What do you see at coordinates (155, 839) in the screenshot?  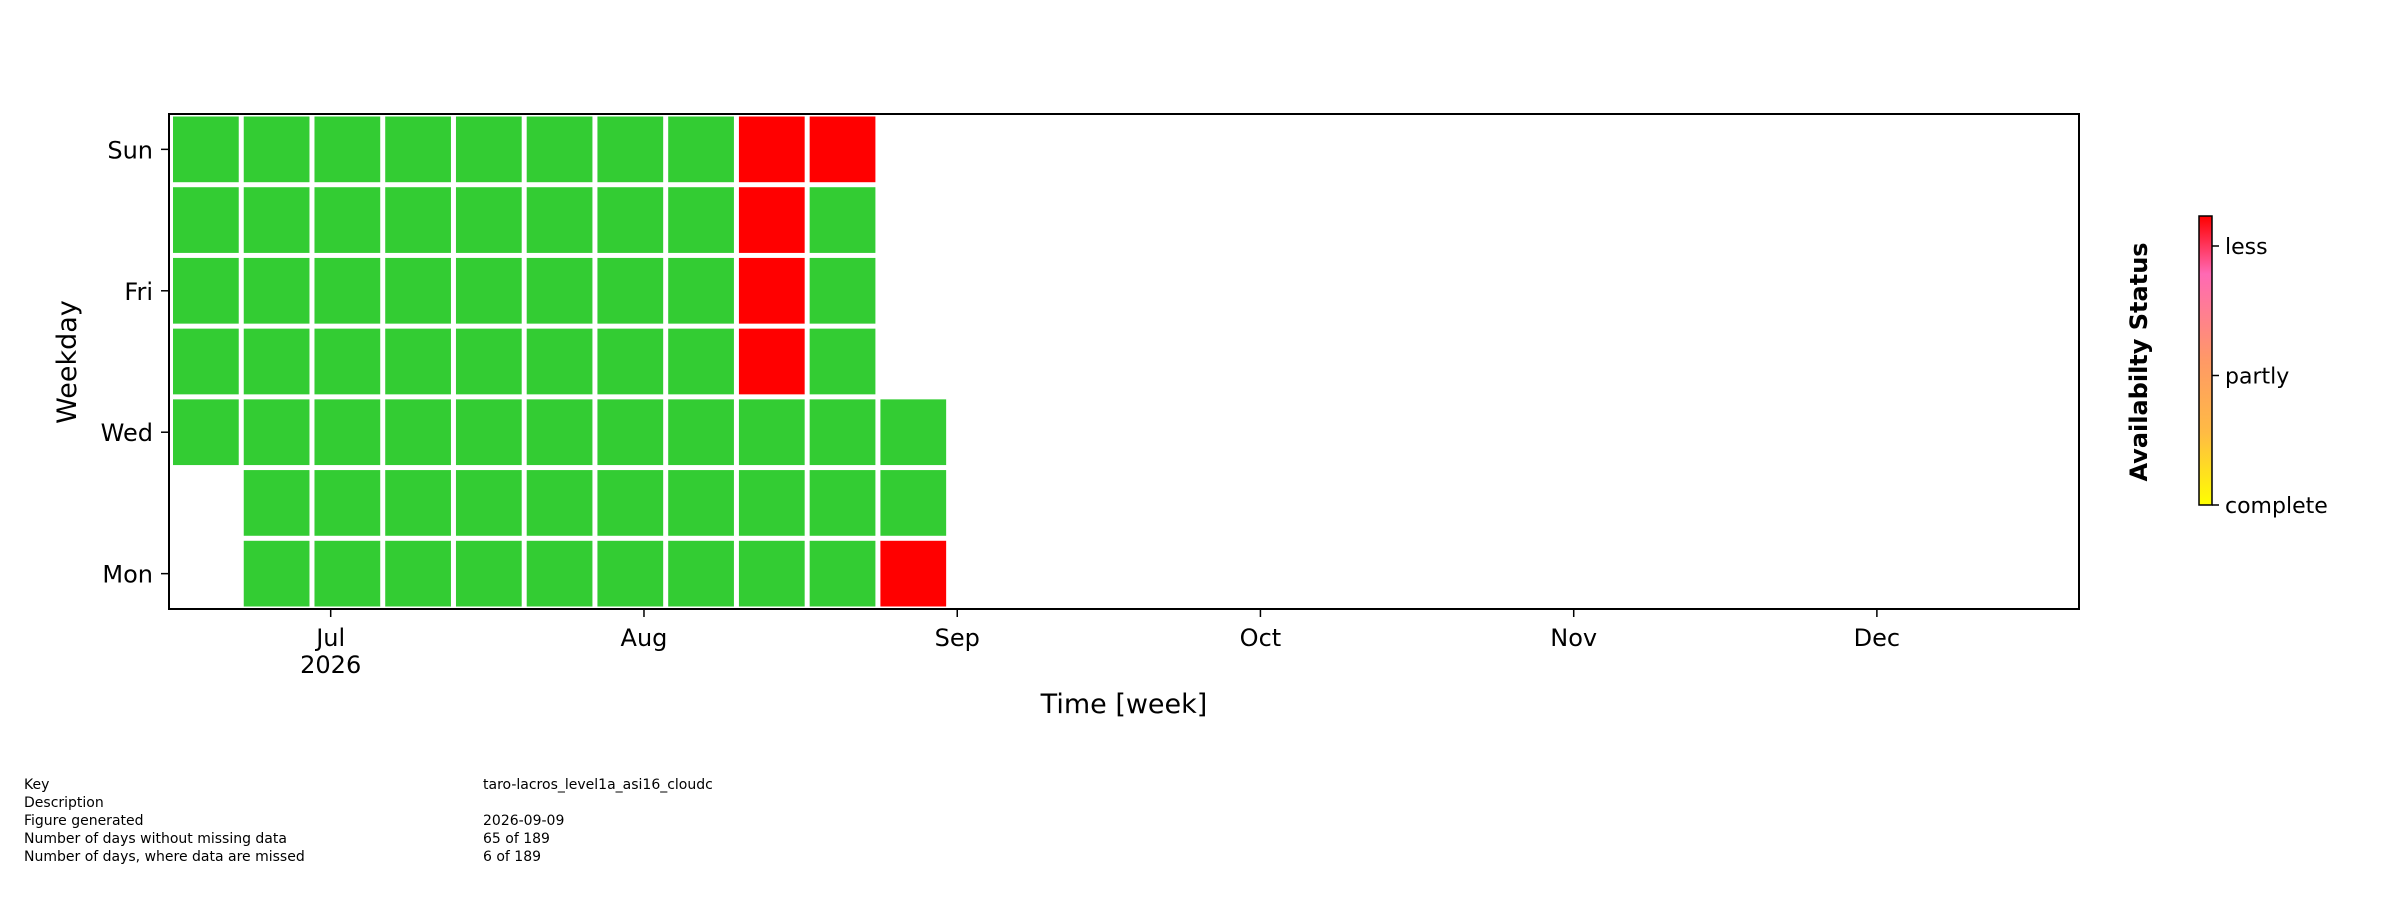 I see `info-label: Number of days without missing data` at bounding box center [155, 839].